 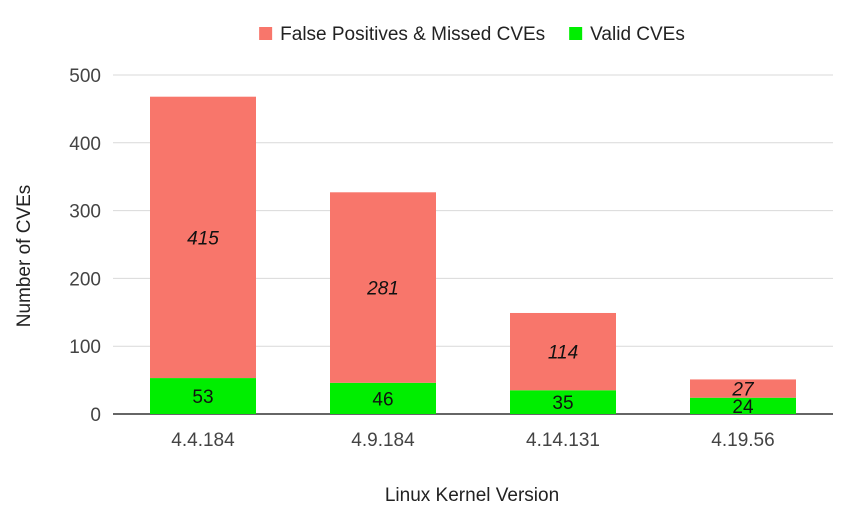 What do you see at coordinates (637, 34) in the screenshot?
I see `legend-label: Valid CVEs` at bounding box center [637, 34].